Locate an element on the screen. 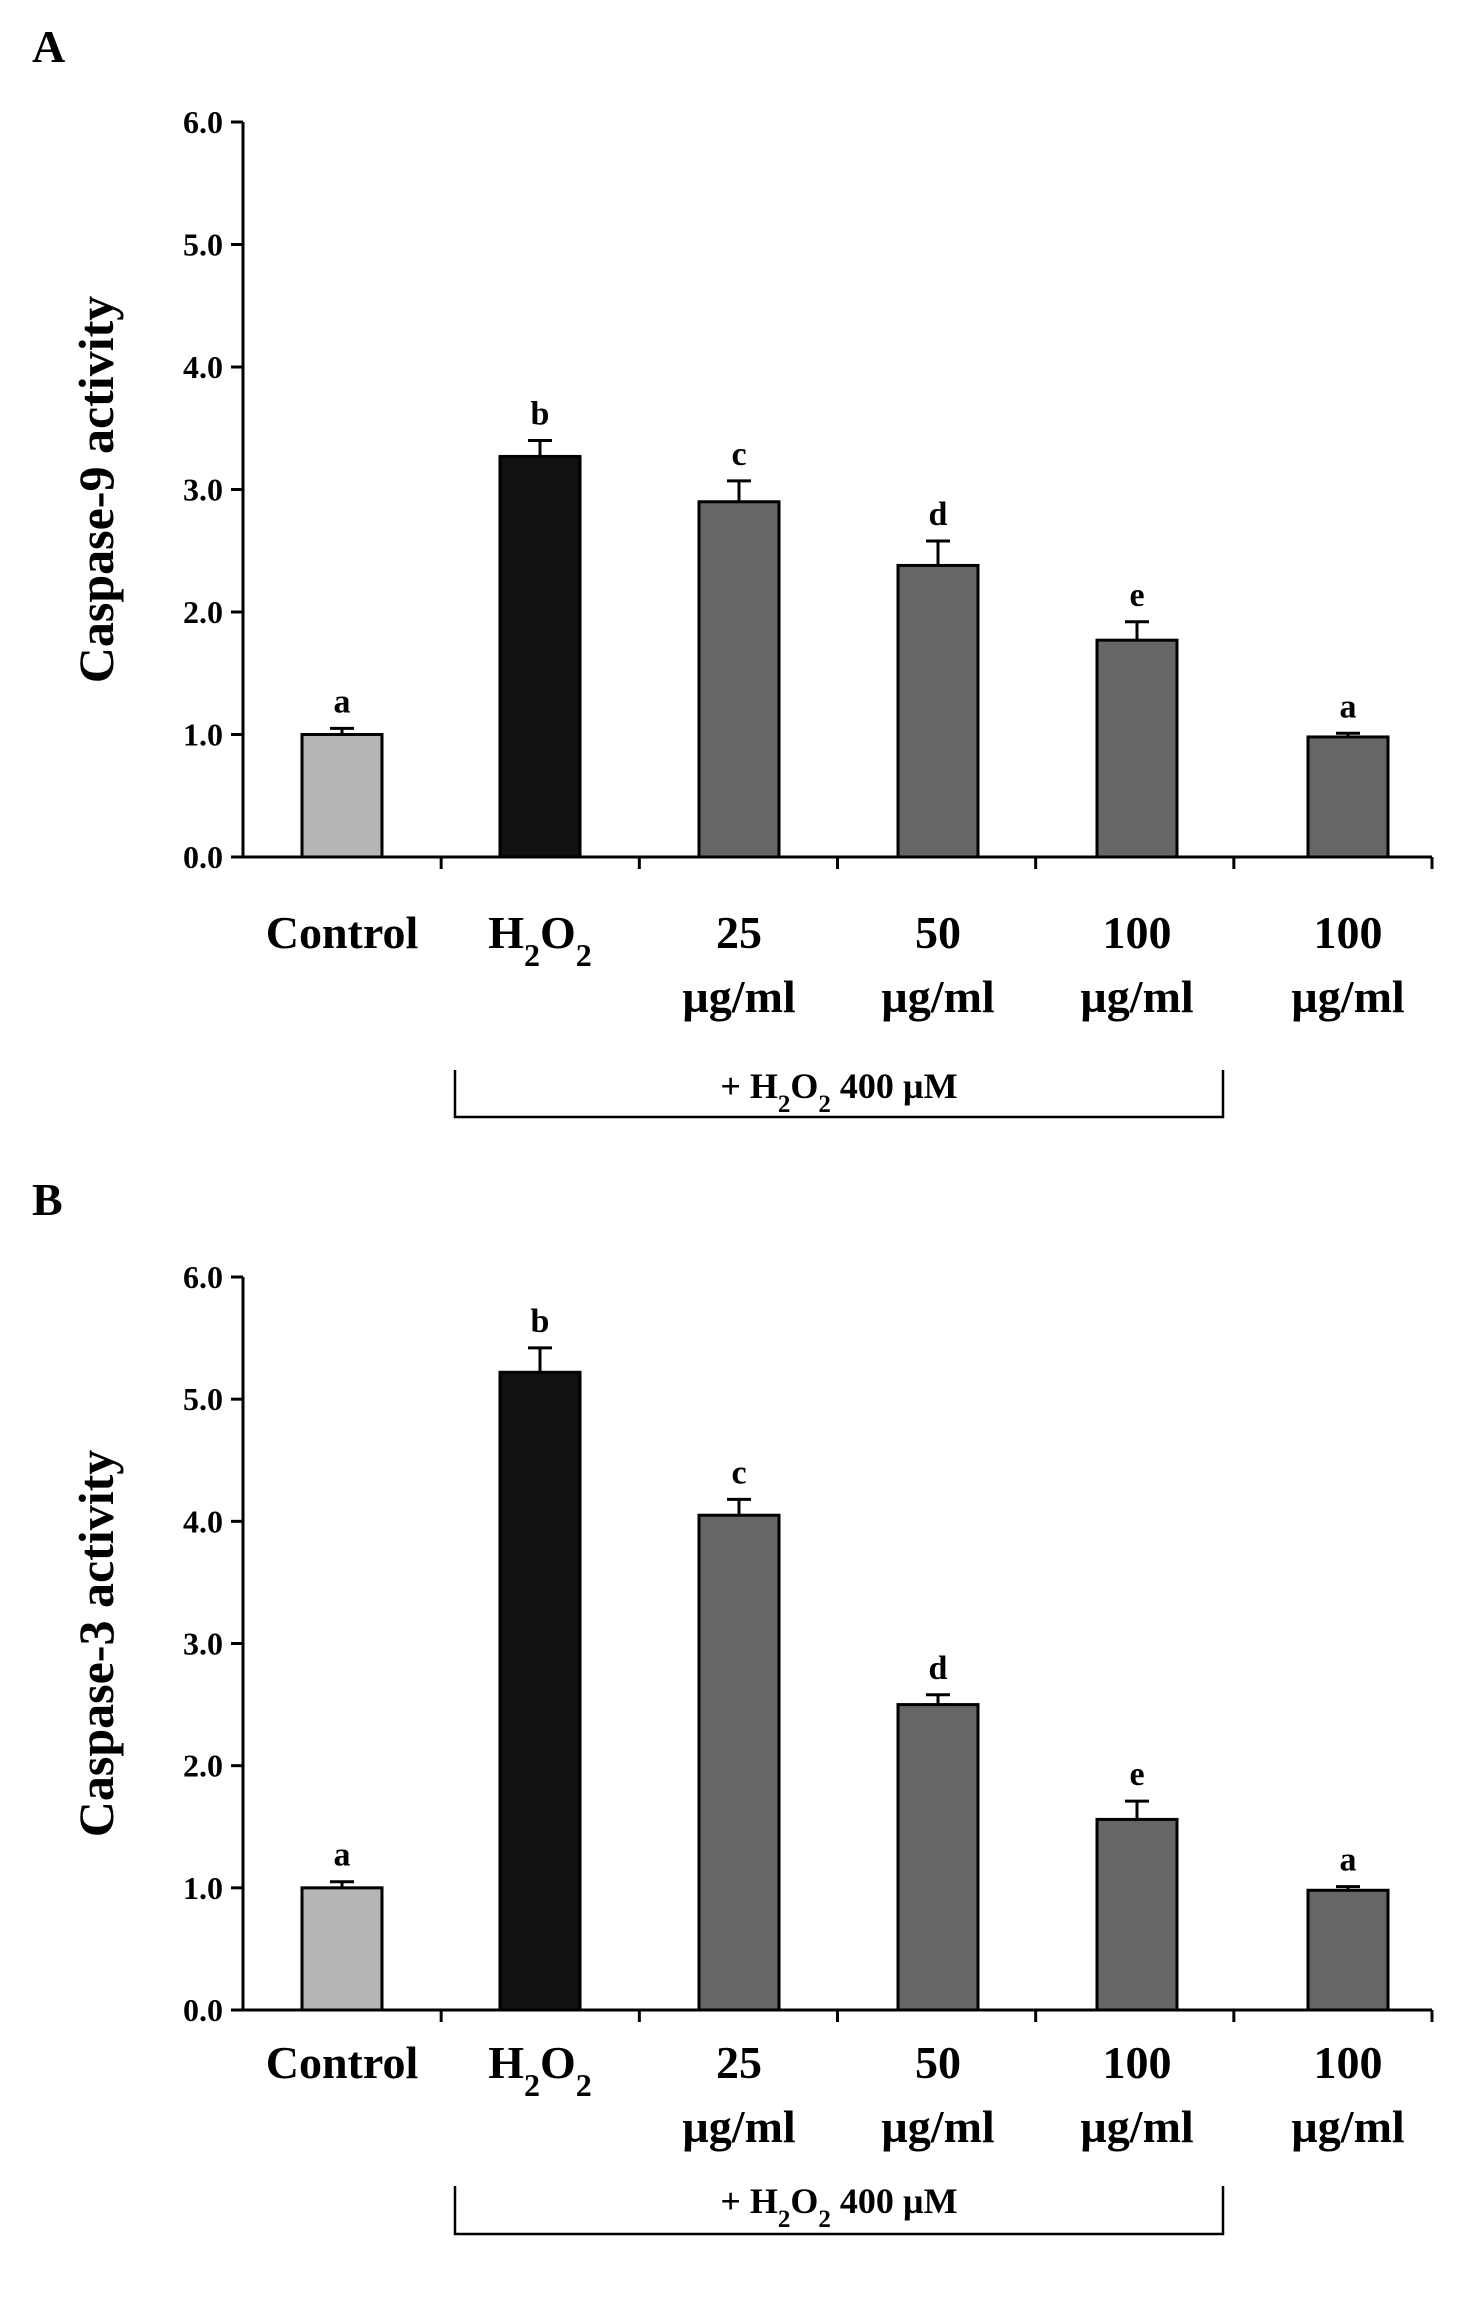 This screenshot has height=2302, width=1482. y-axis-title: Caspase-9 activity is located at coordinates (96, 489).